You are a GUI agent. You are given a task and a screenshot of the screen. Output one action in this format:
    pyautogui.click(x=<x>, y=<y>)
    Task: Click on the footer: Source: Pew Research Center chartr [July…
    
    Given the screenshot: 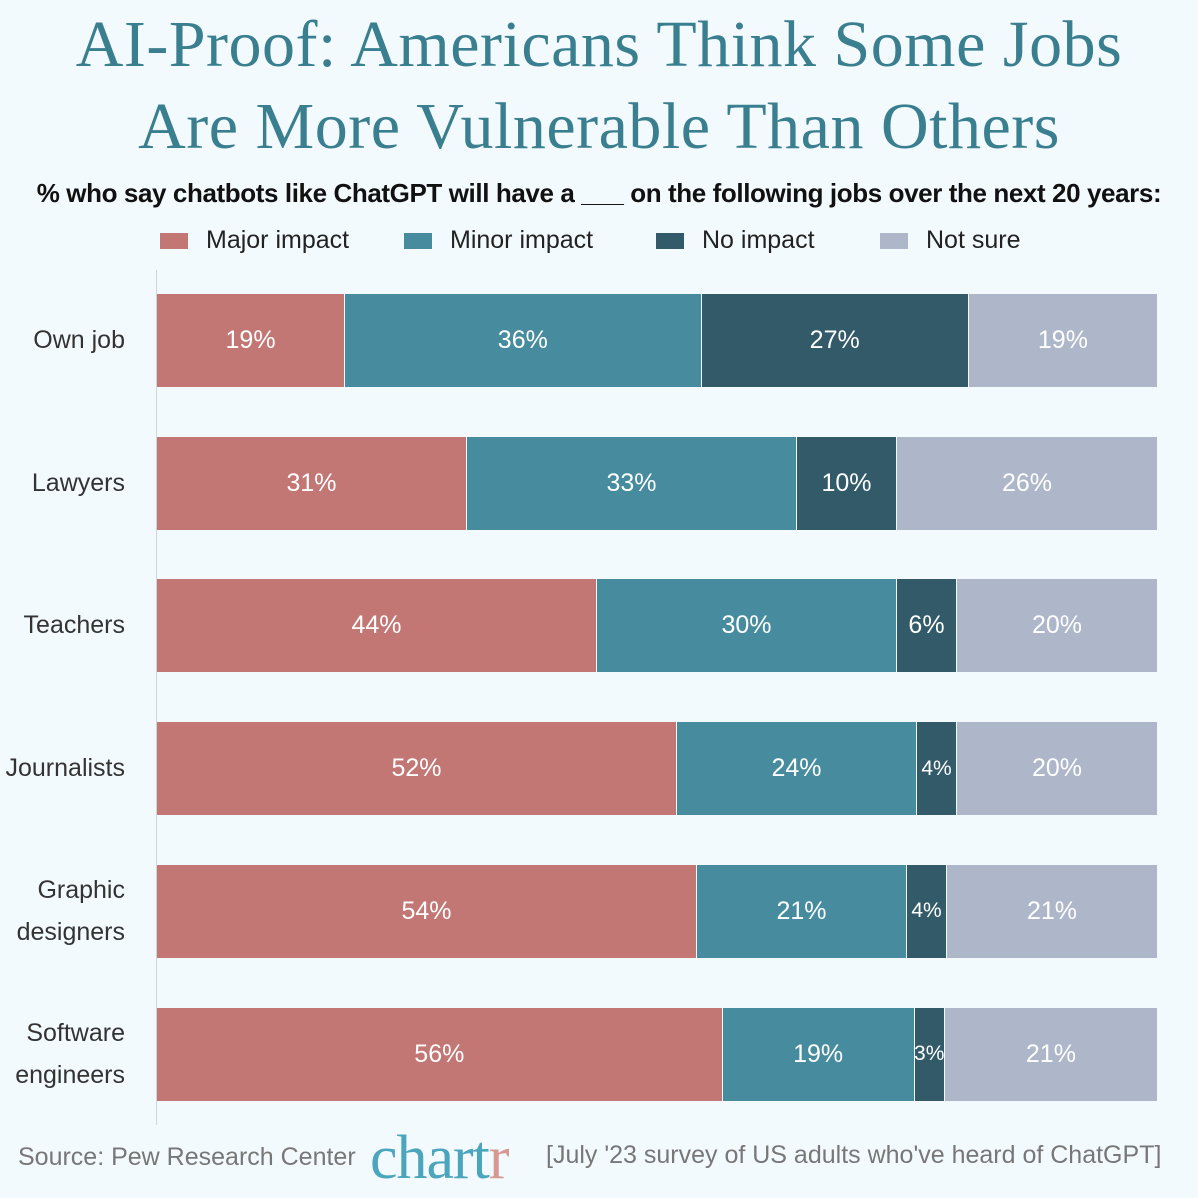 What is the action you would take?
    pyautogui.click(x=599, y=1158)
    